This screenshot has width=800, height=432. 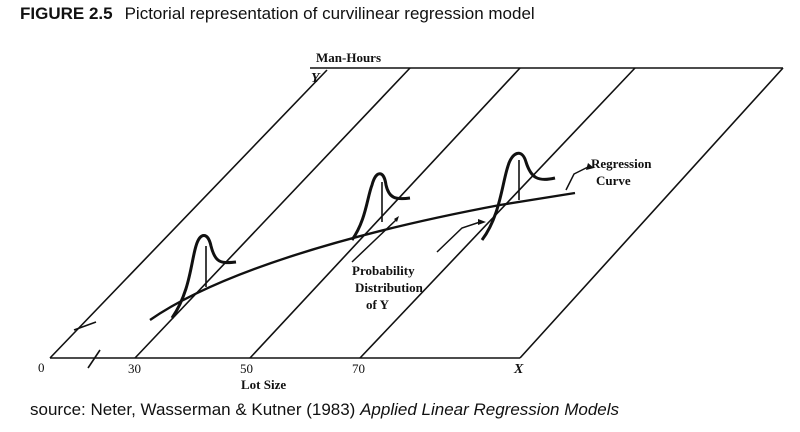 I want to click on distribution-label-line1: Probability, so click(x=383, y=270).